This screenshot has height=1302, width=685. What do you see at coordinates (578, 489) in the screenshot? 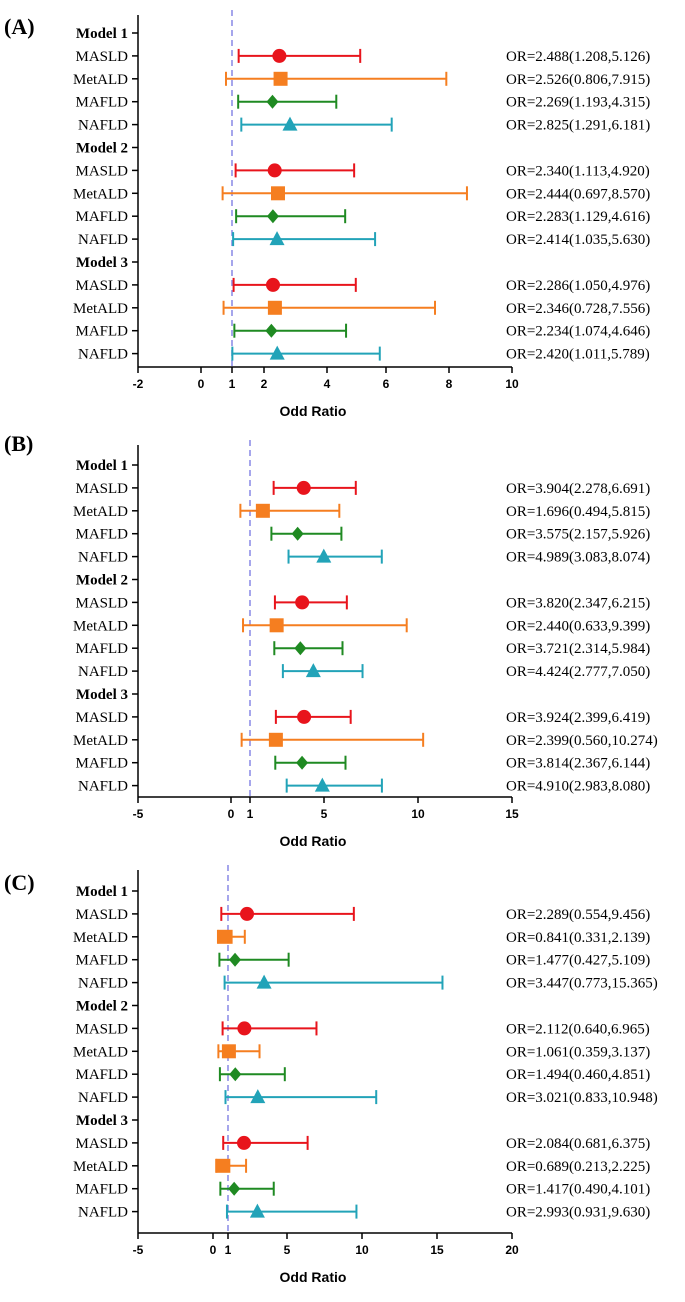
I see `or-value-text: OR=3.904(2.278,6.691)` at bounding box center [578, 489].